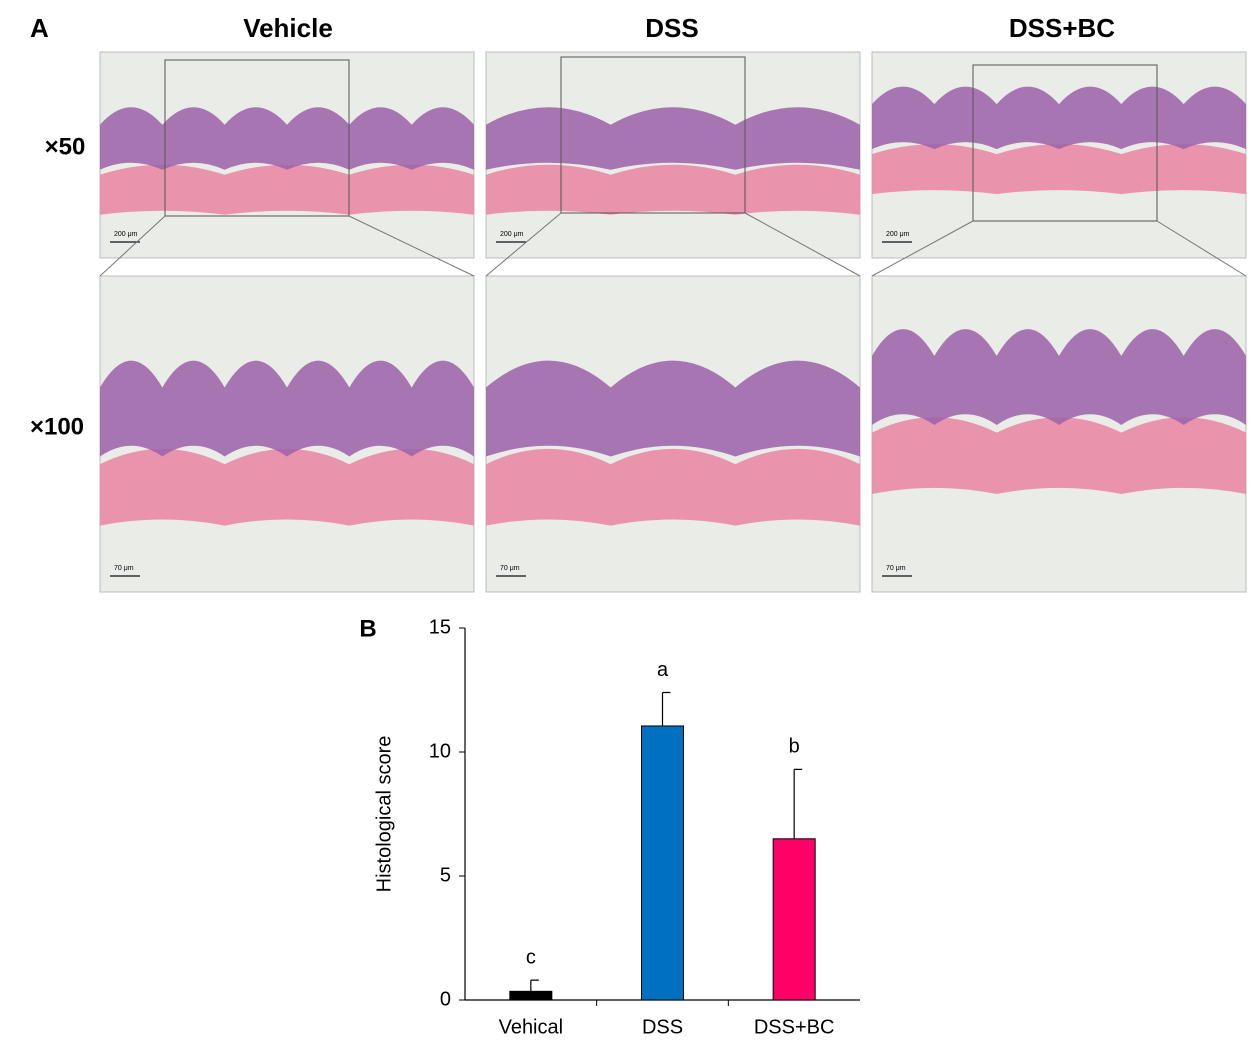 Image resolution: width=1259 pixels, height=1046 pixels. What do you see at coordinates (384, 814) in the screenshot?
I see `y-axis-title: Histological score` at bounding box center [384, 814].